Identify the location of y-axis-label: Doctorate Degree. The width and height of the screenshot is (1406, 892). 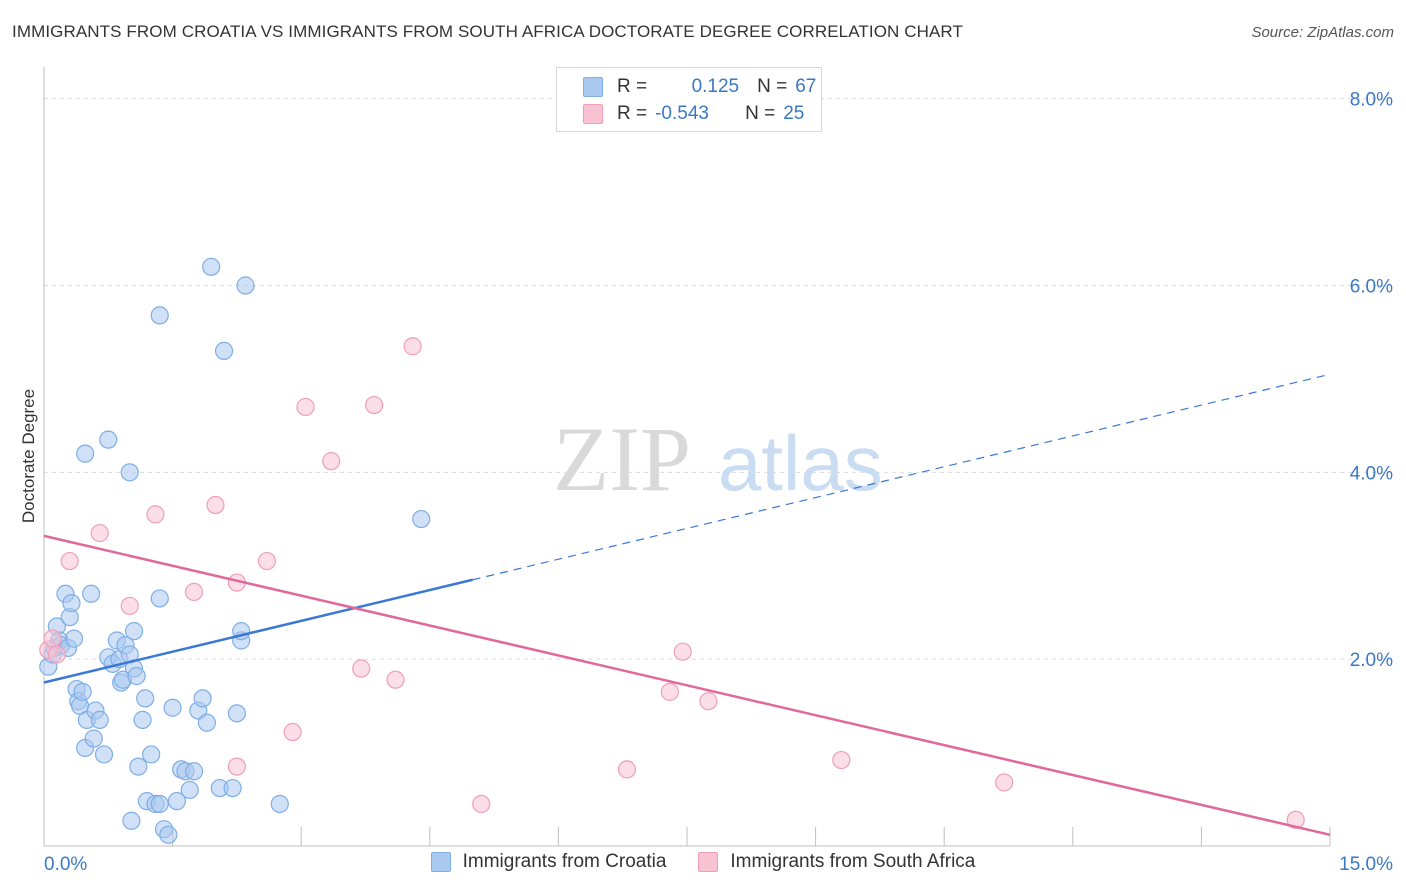
(28, 456).